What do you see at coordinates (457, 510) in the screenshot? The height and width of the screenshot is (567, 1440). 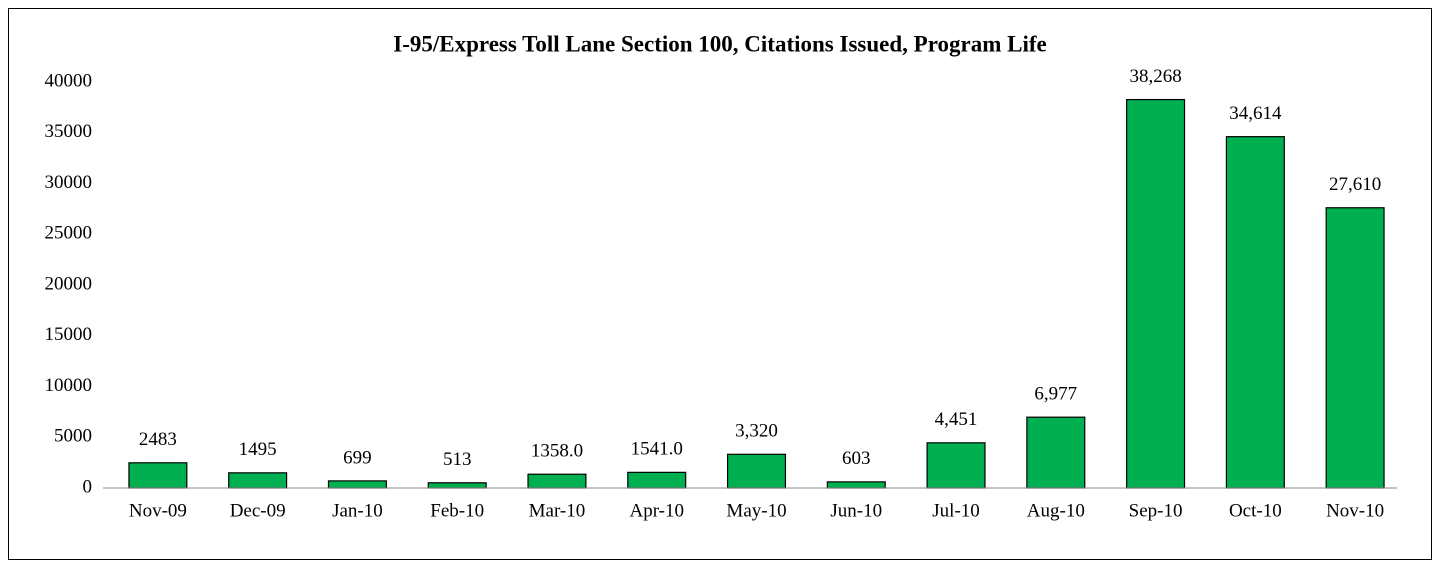 I see `x-tick-label: Feb-10` at bounding box center [457, 510].